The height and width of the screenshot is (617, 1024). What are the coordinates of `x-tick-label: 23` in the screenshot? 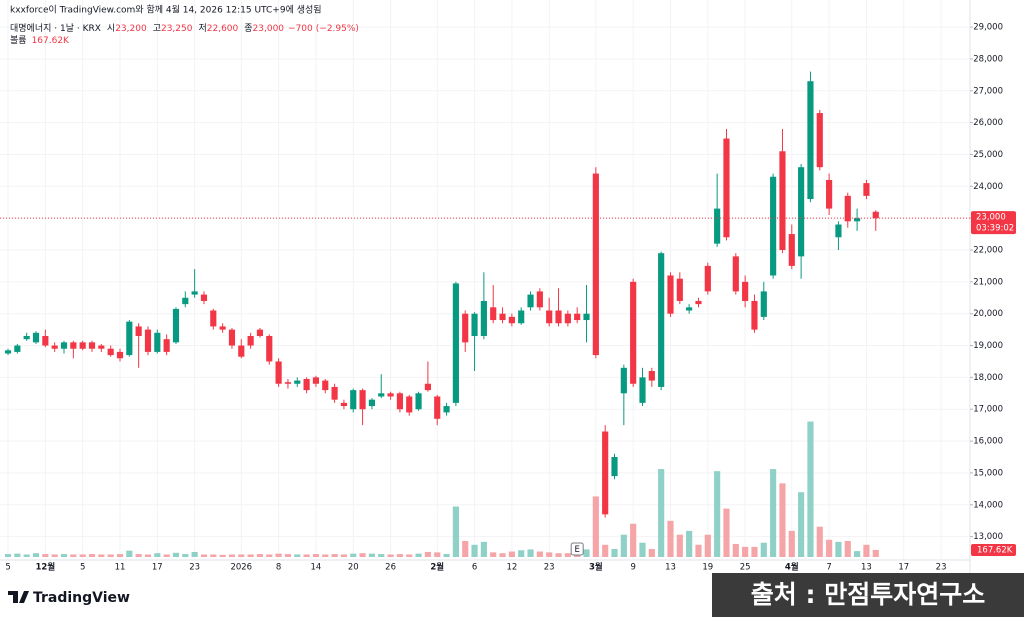 It's located at (549, 568).